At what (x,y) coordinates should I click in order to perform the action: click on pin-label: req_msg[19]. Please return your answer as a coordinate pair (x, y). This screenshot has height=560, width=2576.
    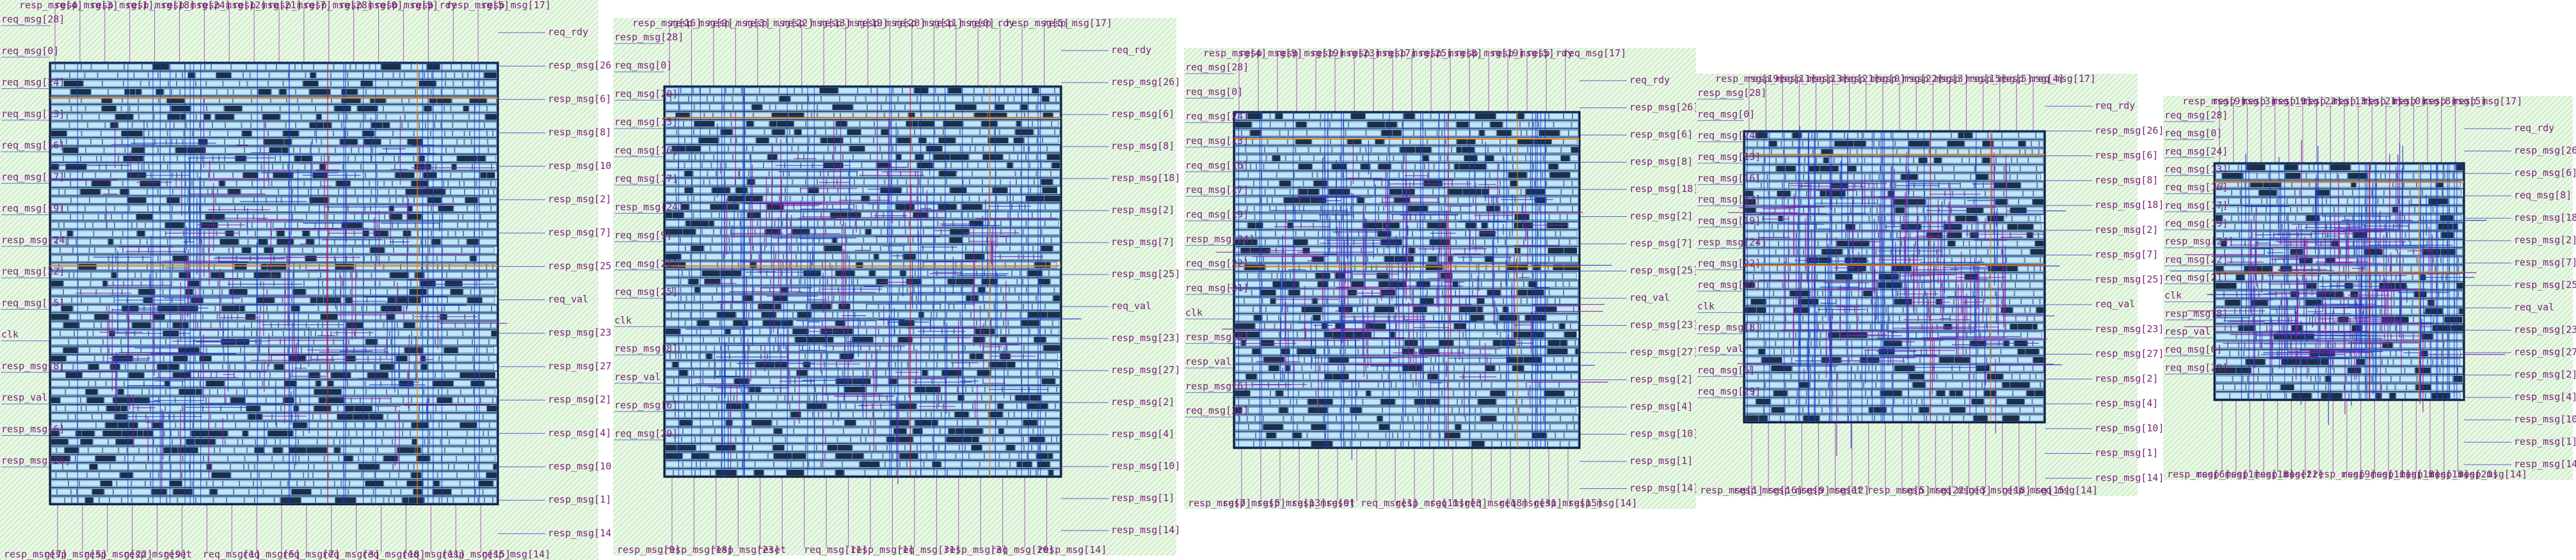
    Looking at the image, I should click on (1729, 221).